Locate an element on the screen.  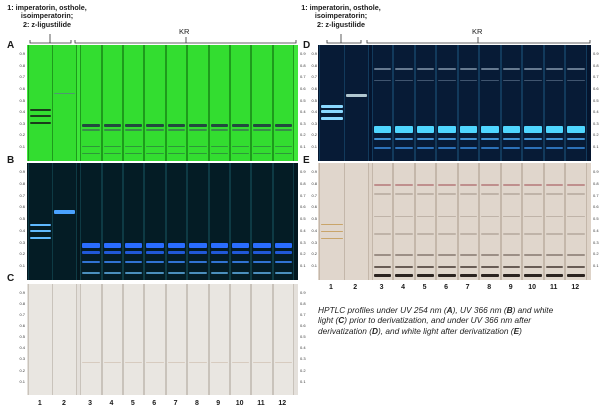
lane-number: 4 is located at coordinates (111, 403).